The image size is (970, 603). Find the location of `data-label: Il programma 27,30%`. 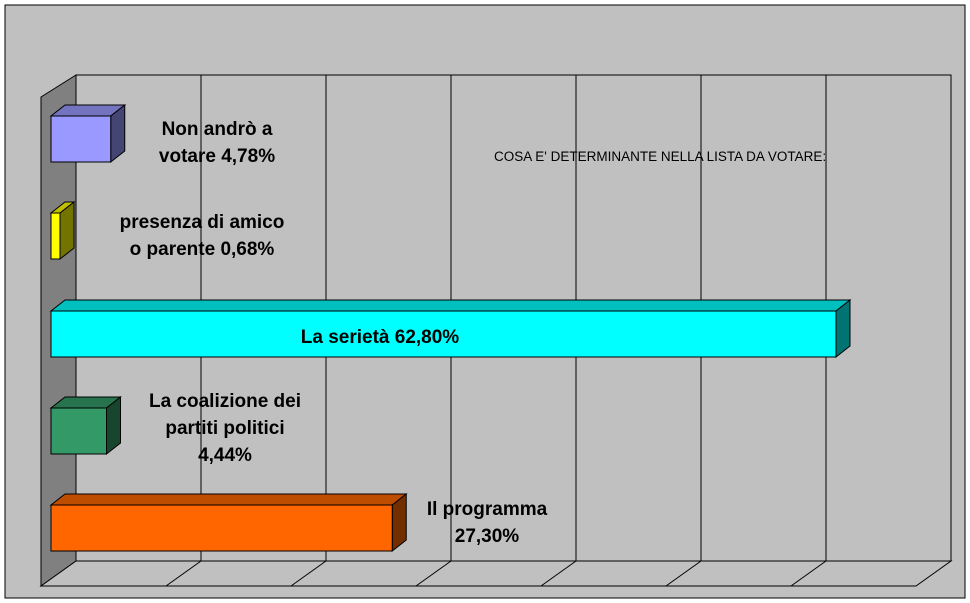

data-label: Il programma 27,30% is located at coordinates (487, 523).